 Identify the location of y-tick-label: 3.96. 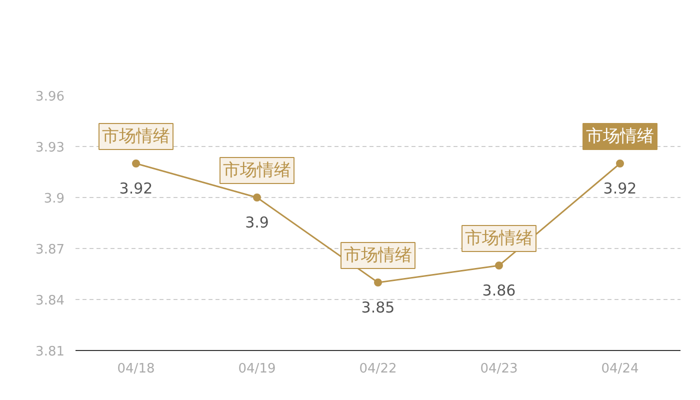
(50, 97).